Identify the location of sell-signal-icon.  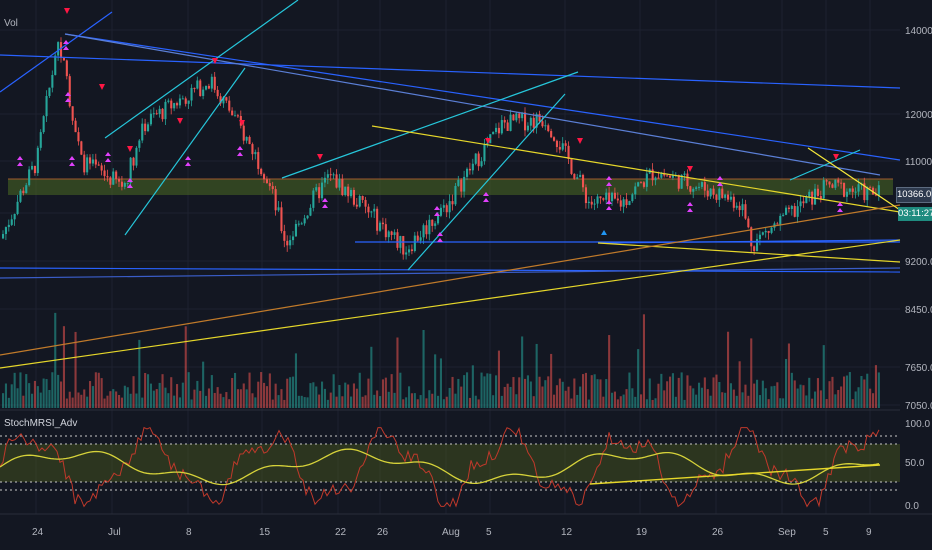
(180, 121).